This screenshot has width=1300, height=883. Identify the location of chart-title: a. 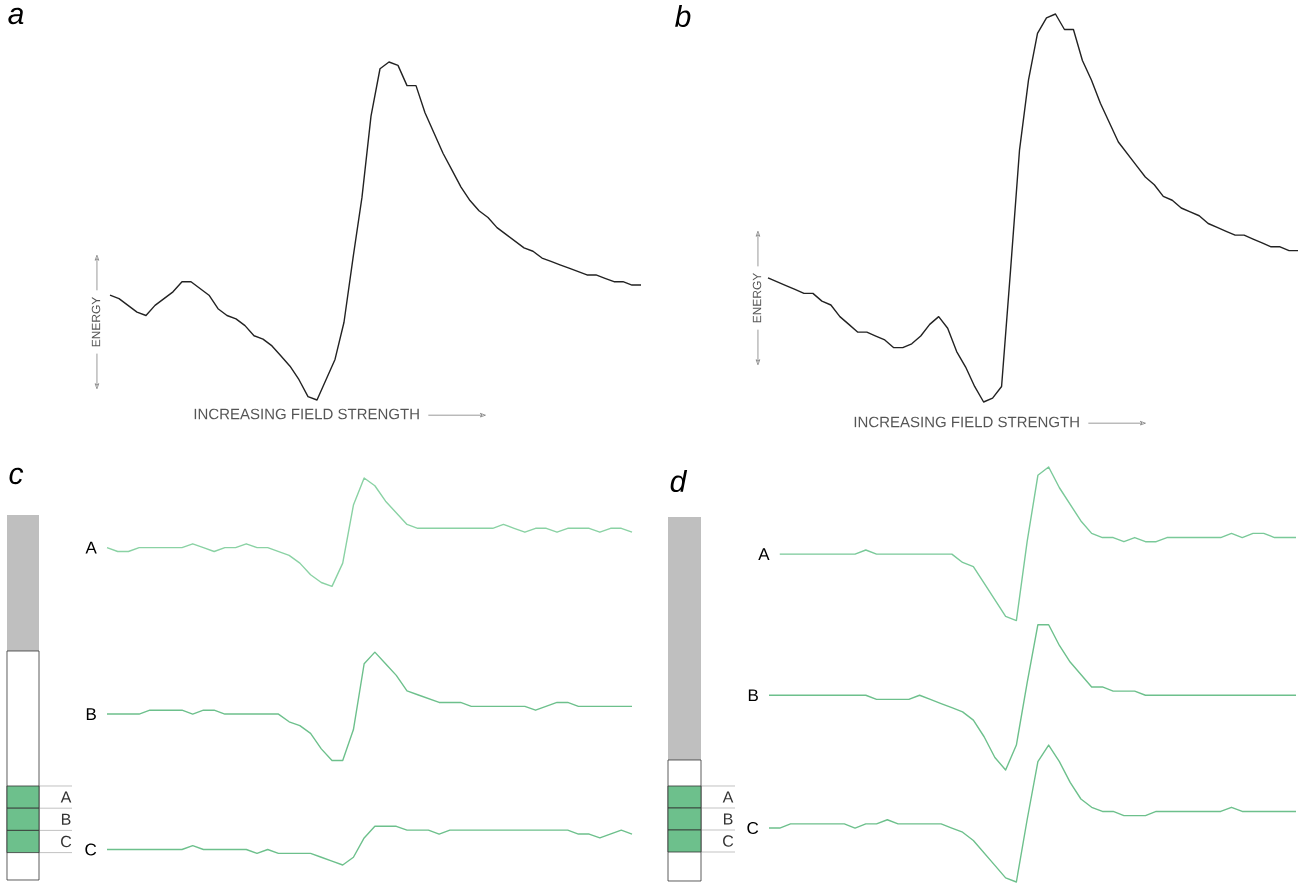
(16, 16).